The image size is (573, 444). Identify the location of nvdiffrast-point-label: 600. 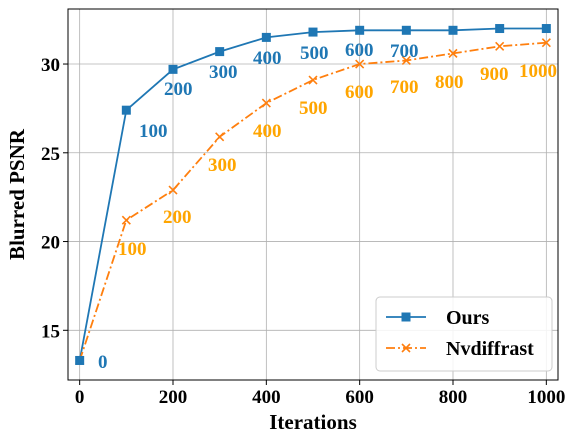
(359, 92).